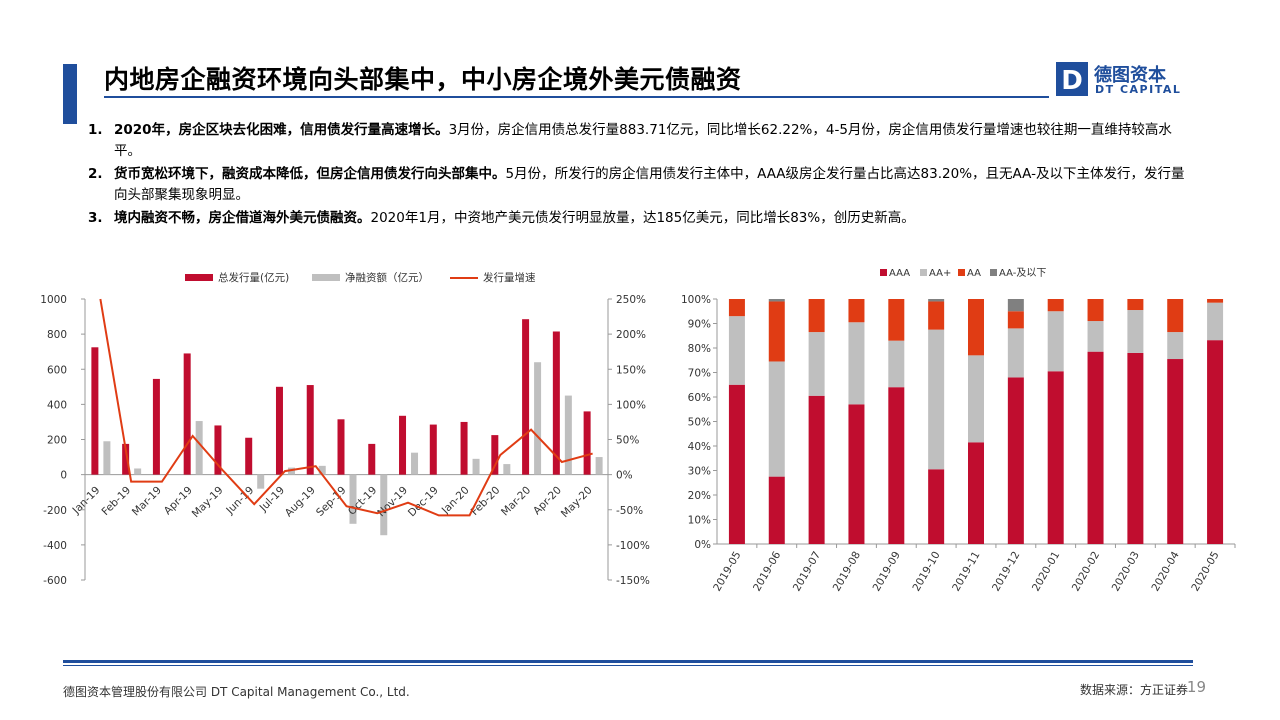  What do you see at coordinates (208, 502) in the screenshot?
I see `x-tick-label: May-19` at bounding box center [208, 502].